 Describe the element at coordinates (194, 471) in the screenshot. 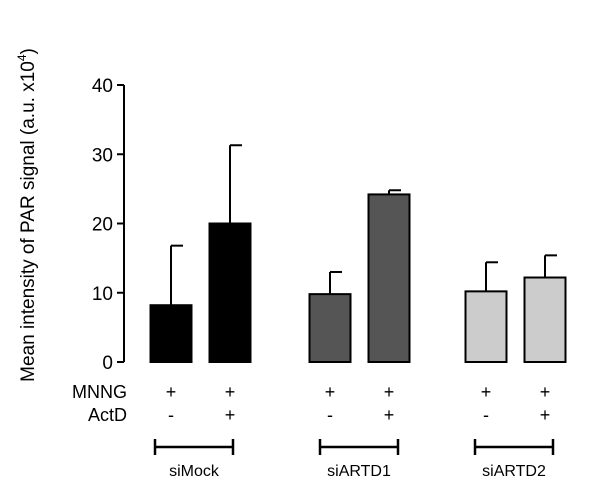

I see `group-label-1: siMock` at that location.